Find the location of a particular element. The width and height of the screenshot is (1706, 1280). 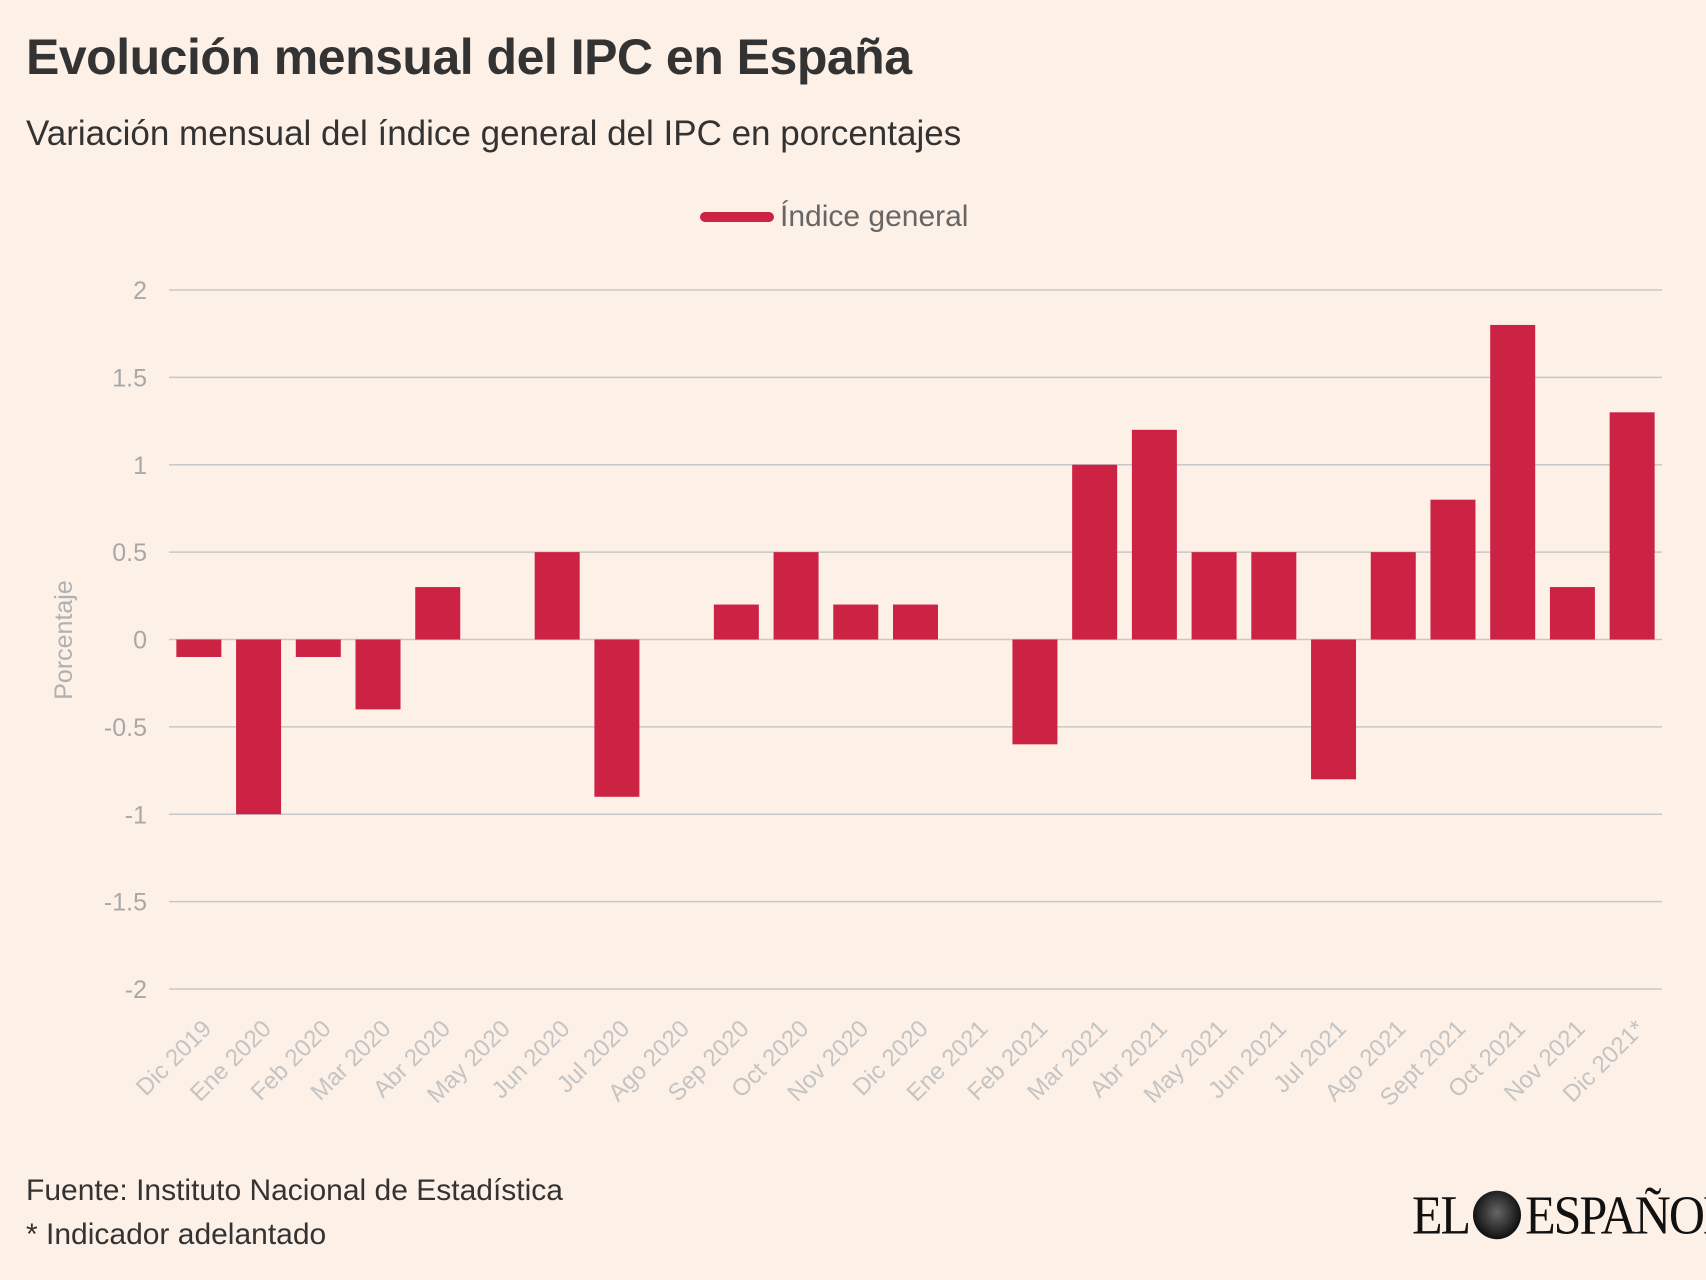

lion-logo-icon is located at coordinates (1497, 1215).